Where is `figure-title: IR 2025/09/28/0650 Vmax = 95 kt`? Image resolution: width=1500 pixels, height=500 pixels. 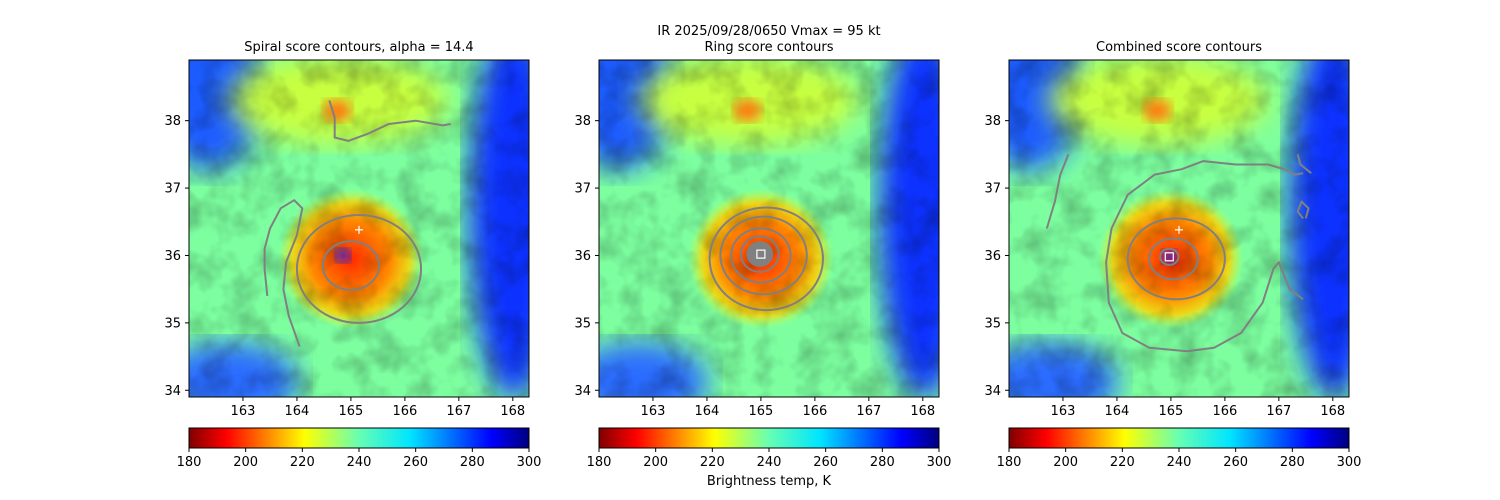 figure-title: IR 2025/09/28/0650 Vmax = 95 kt is located at coordinates (768, 31).